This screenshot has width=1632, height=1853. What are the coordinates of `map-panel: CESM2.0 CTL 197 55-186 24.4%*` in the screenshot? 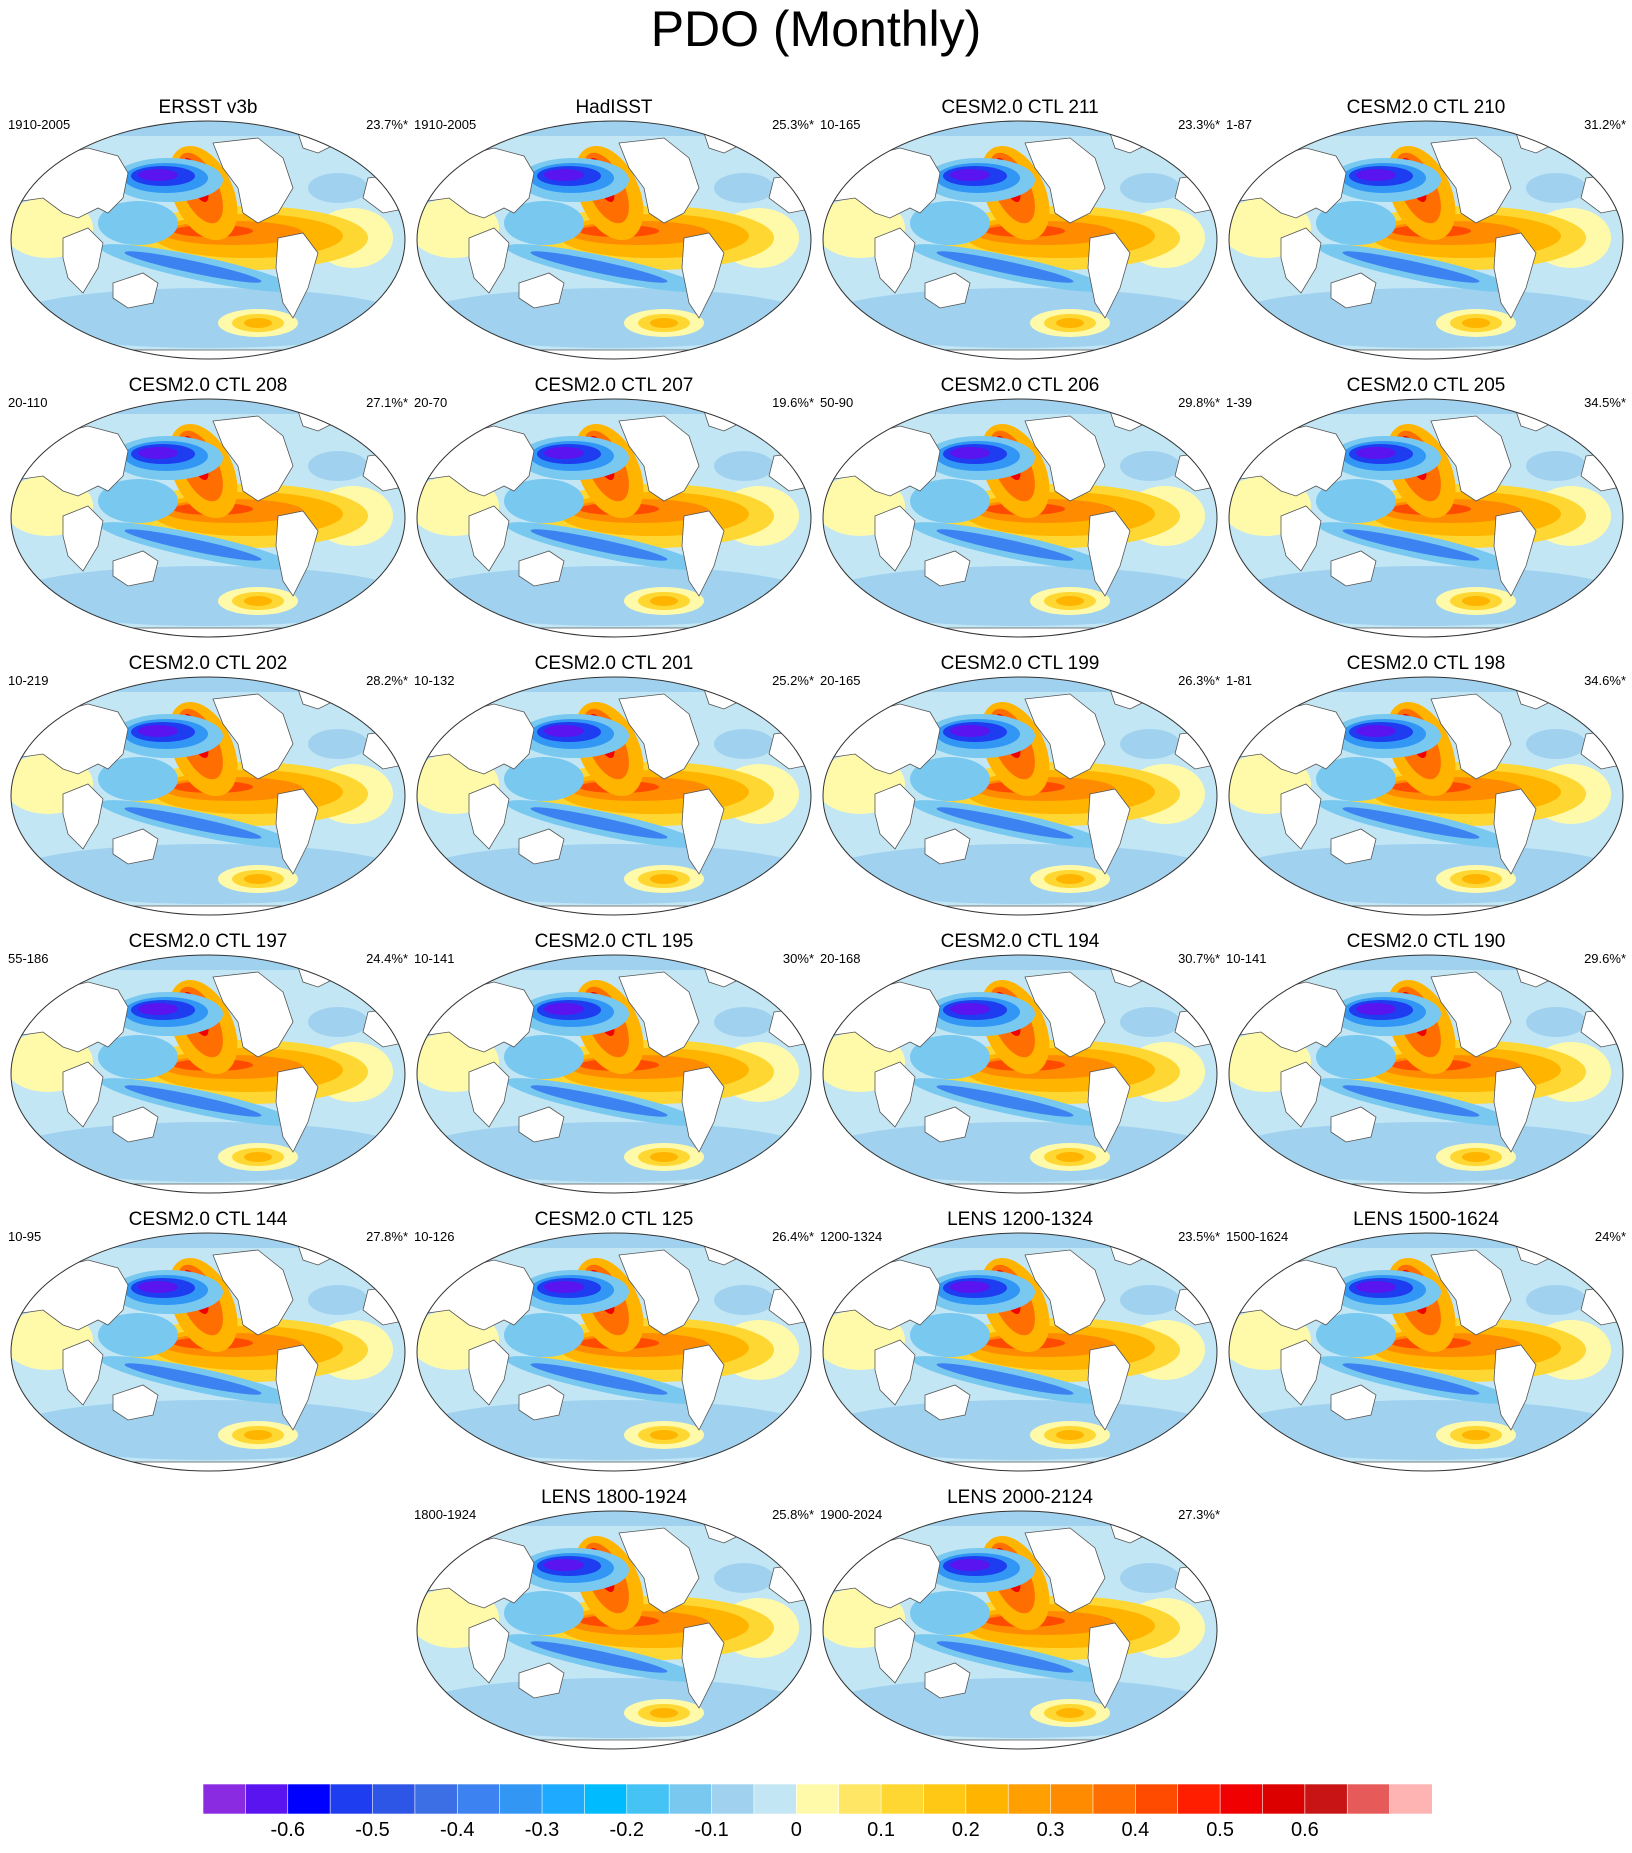 It's located at (208, 1063).